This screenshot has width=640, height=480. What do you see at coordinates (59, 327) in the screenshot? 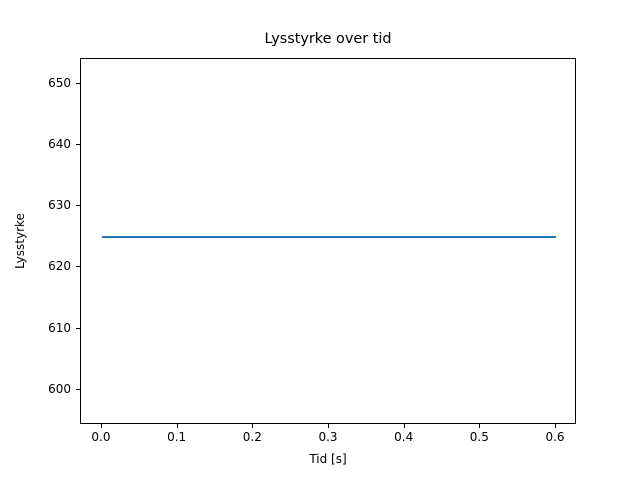
I see `y-tick-label: 610` at bounding box center [59, 327].